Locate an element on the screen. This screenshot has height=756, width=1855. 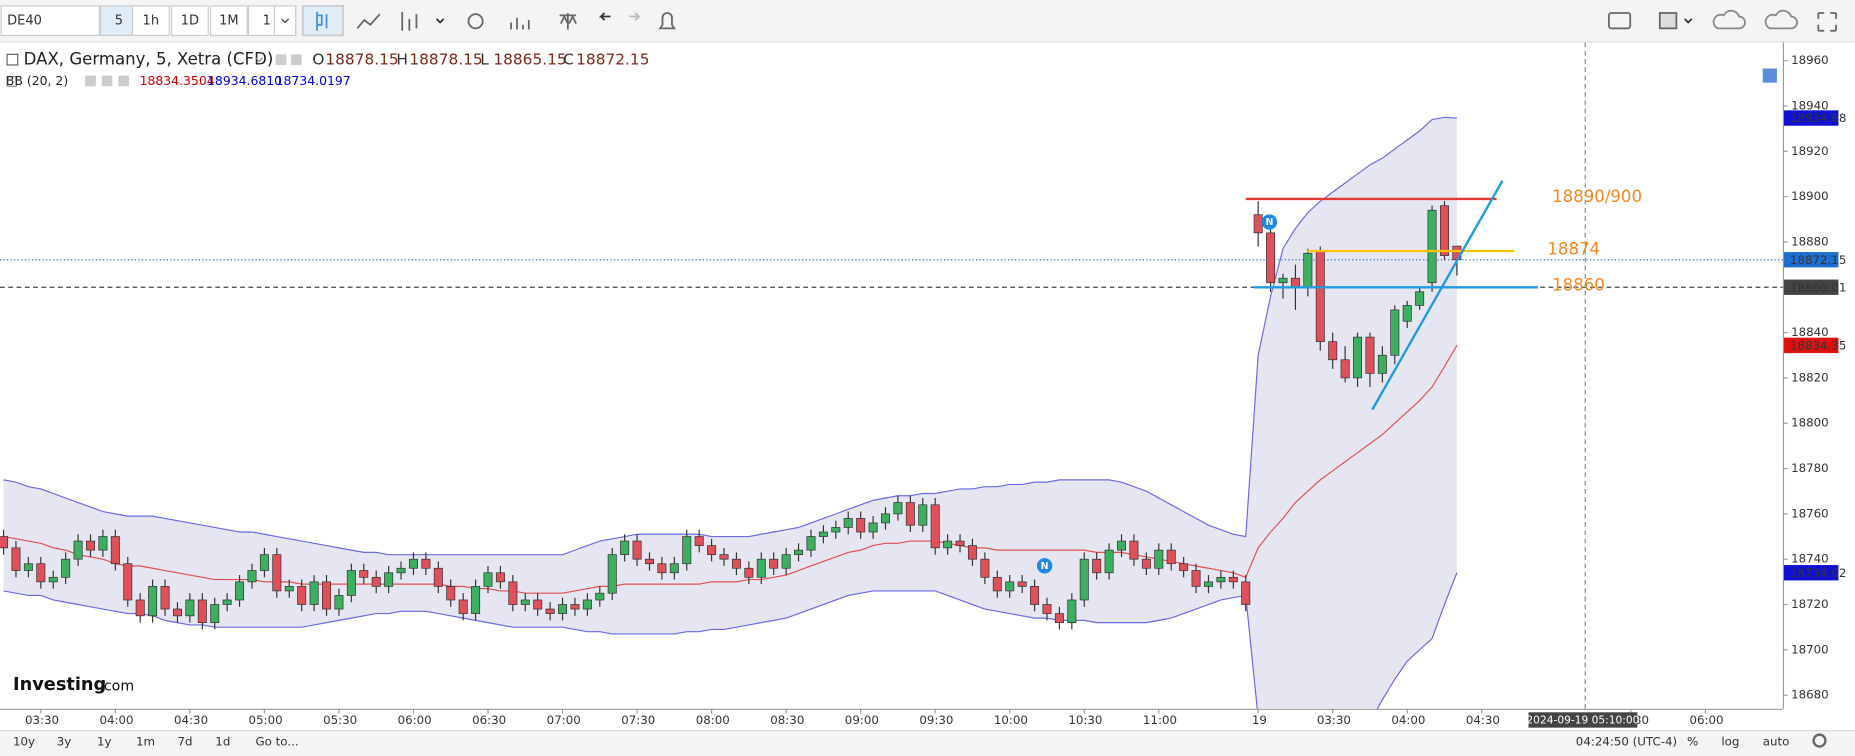
y-tick-label: 18720 is located at coordinates (1810, 604).